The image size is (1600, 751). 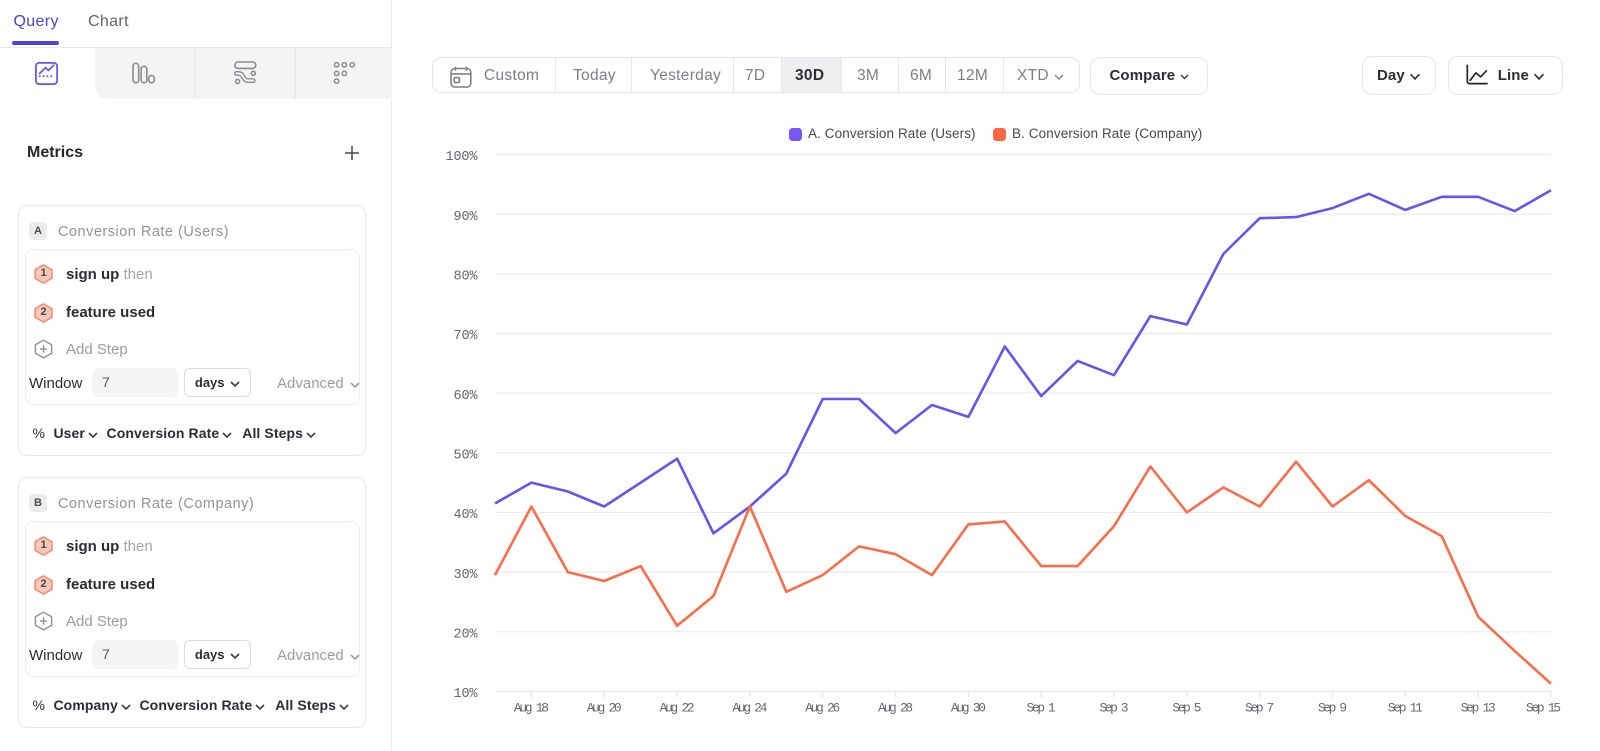 What do you see at coordinates (466, 635) in the screenshot?
I see `svg-text: 20%` at bounding box center [466, 635].